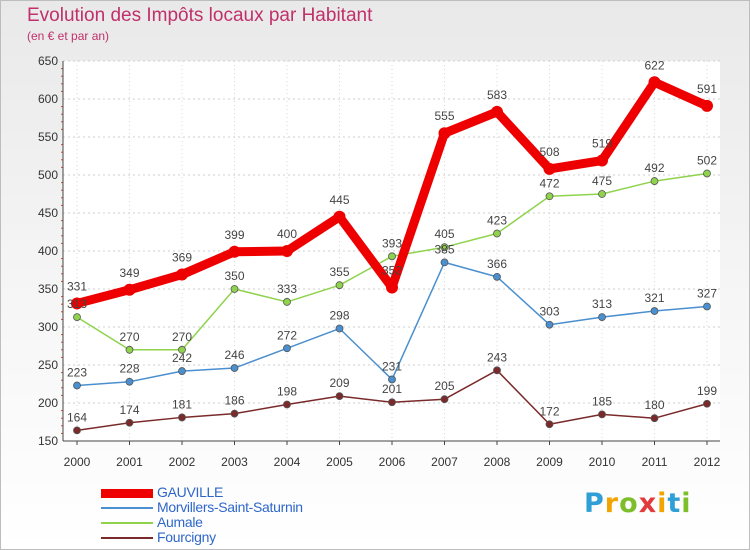  Describe the element at coordinates (48, 327) in the screenshot. I see `y-tick-label: 300` at that location.